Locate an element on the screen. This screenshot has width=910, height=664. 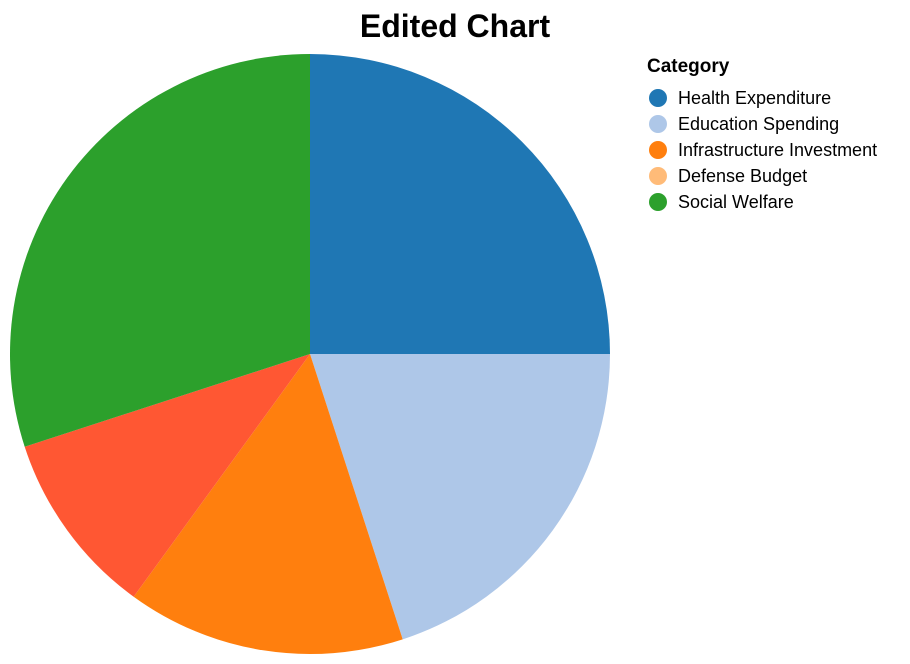
legend-swatch-infrastructure-investment is located at coordinates (658, 150).